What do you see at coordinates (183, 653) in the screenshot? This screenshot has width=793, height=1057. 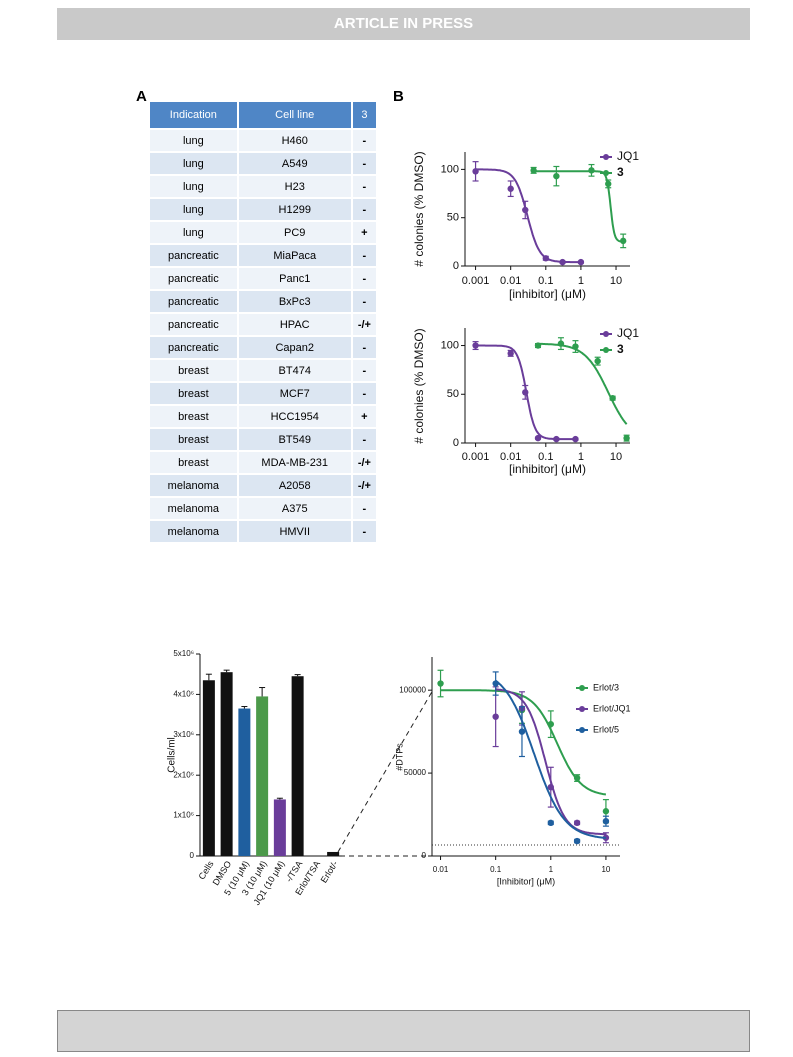 I see `y-tick-label: 5x10⁶` at bounding box center [183, 653].